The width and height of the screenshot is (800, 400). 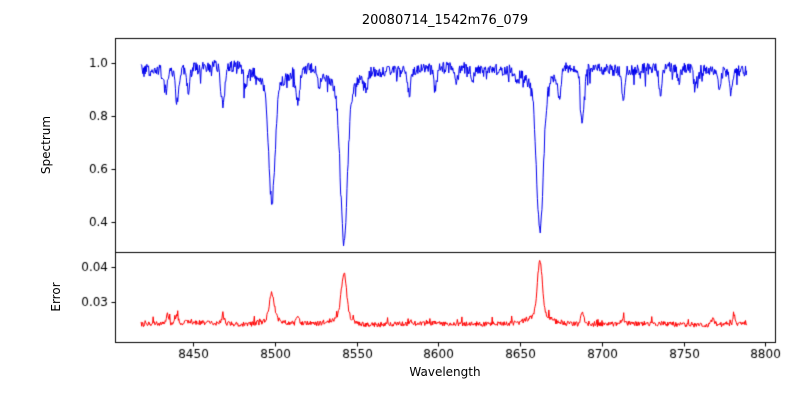 I want to click on chart-title: 20080714_1542m76_079, so click(x=445, y=20).